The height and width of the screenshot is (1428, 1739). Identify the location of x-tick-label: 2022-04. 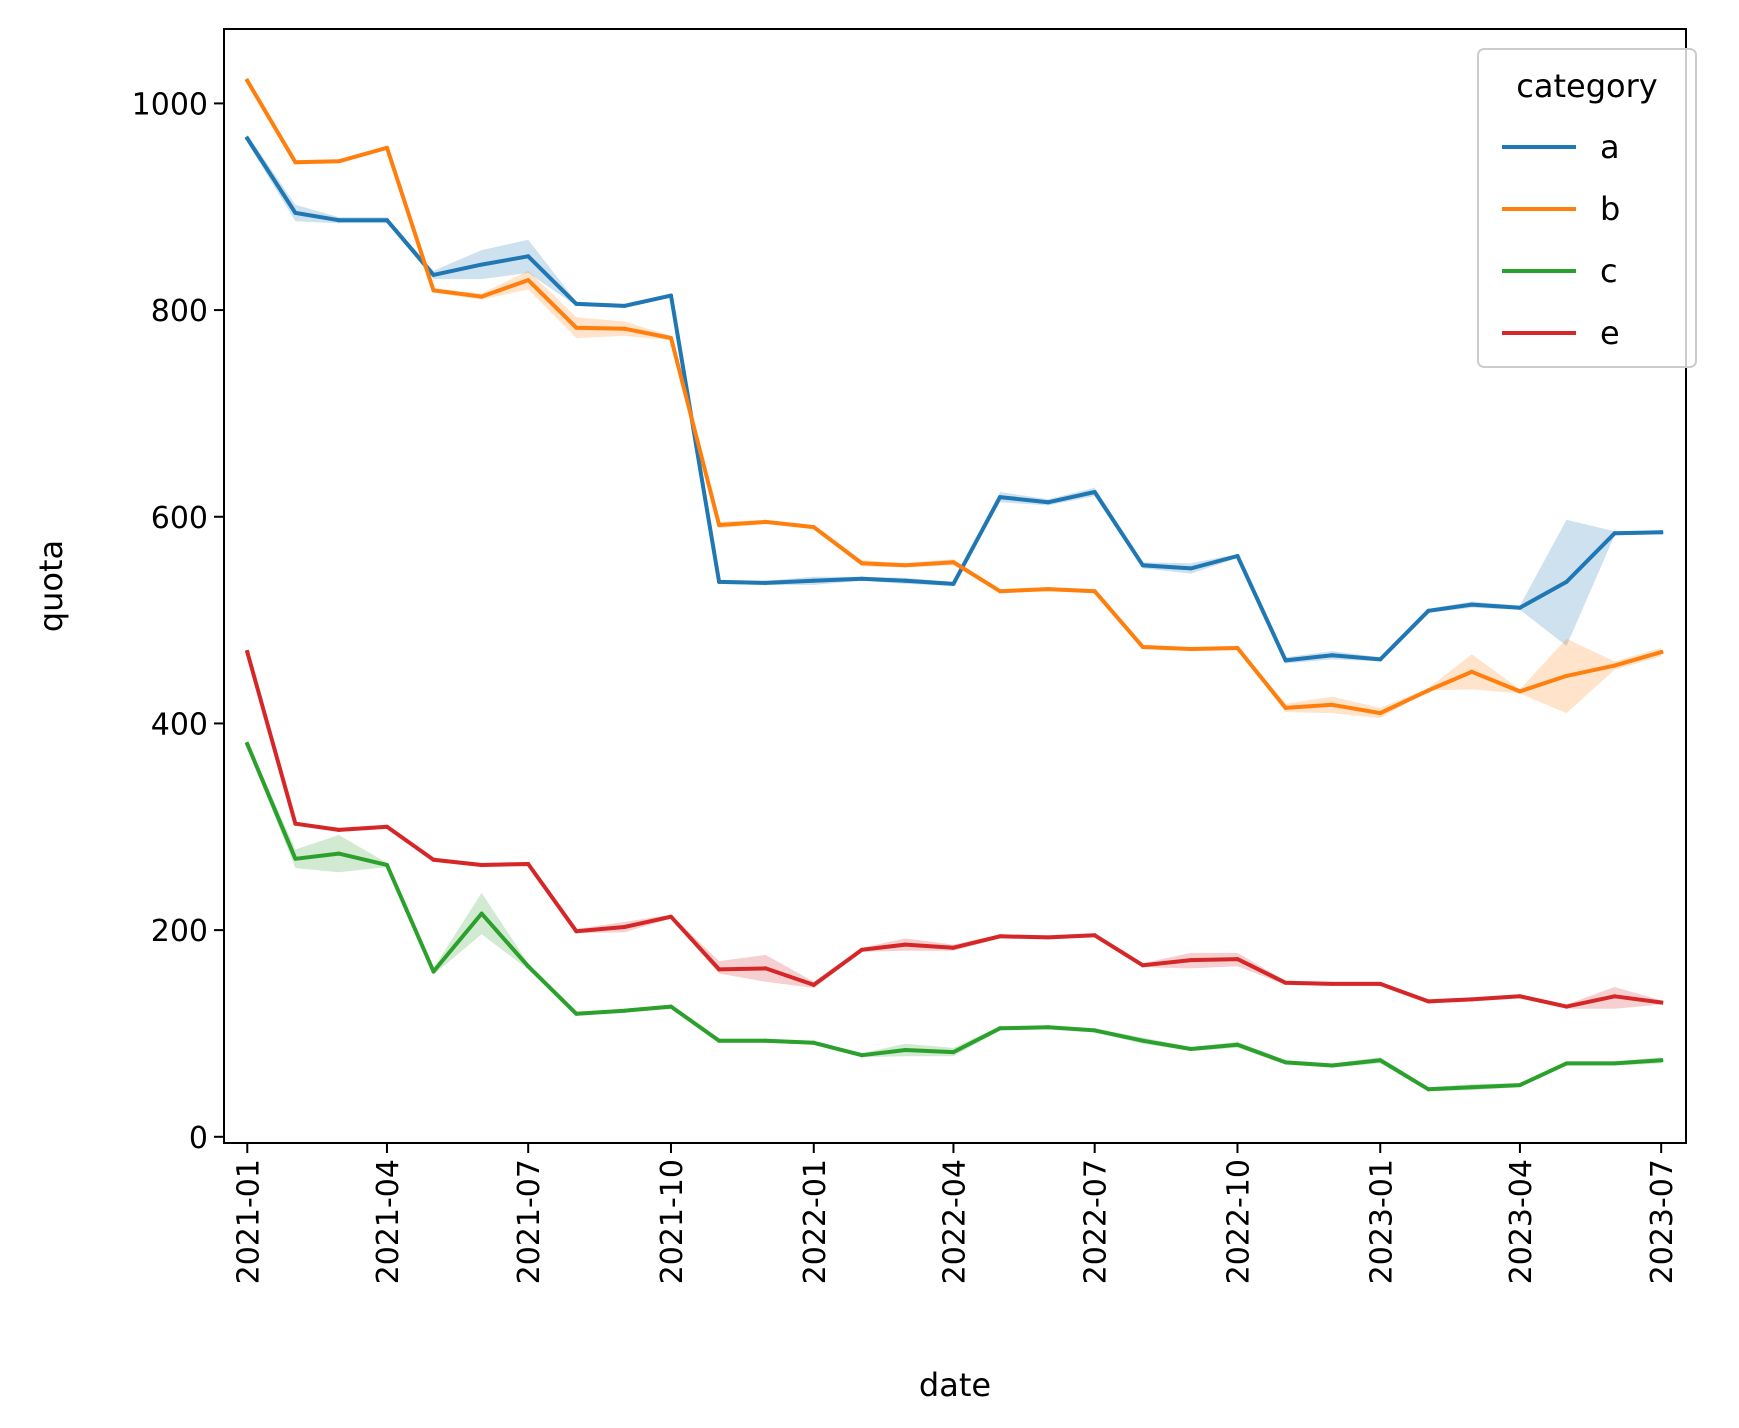
(954, 1221).